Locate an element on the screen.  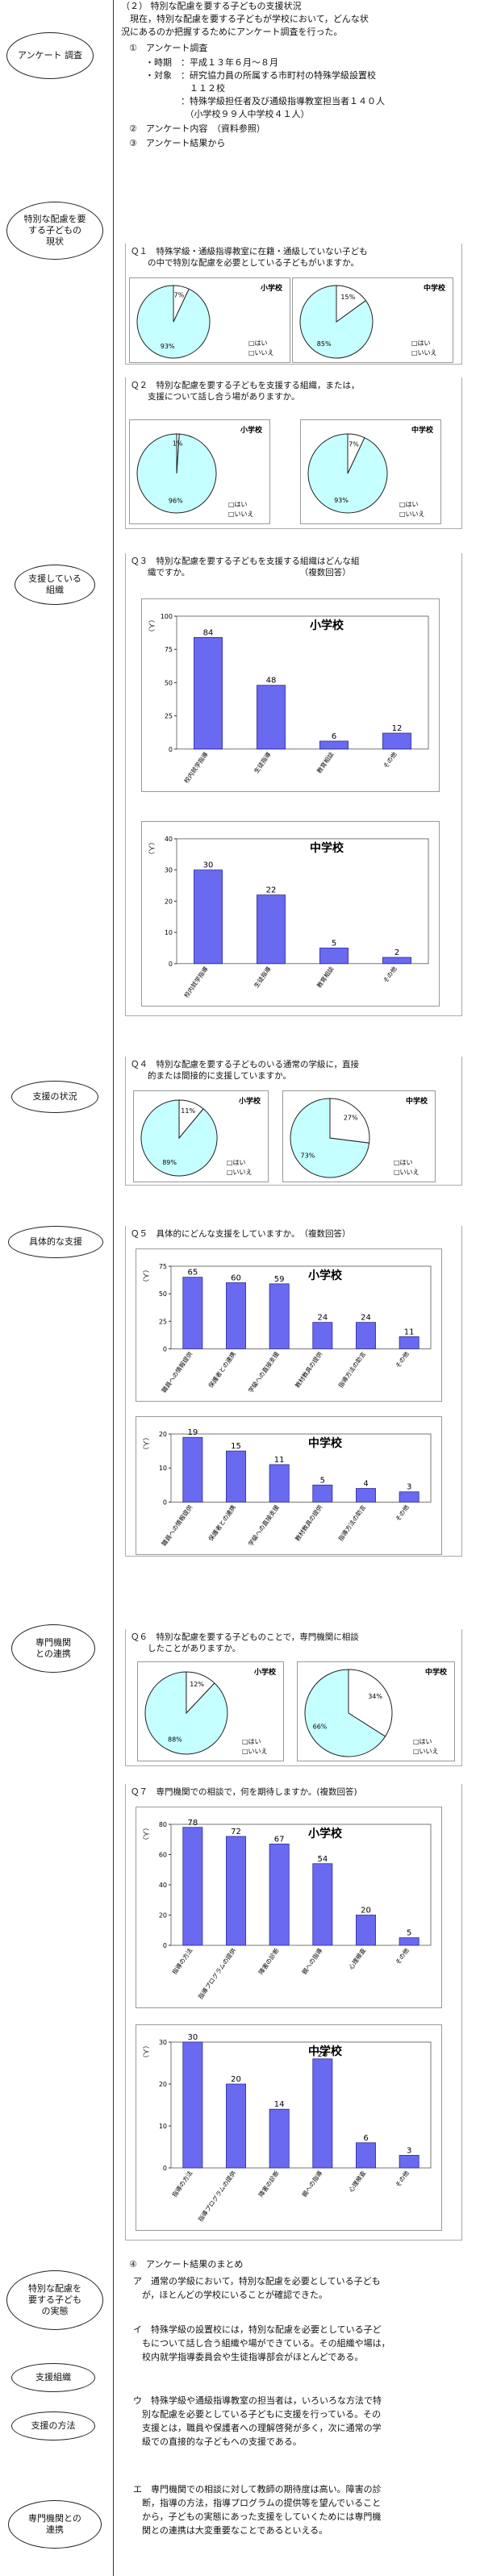
pie-label-yes: 96% is located at coordinates (176, 501).